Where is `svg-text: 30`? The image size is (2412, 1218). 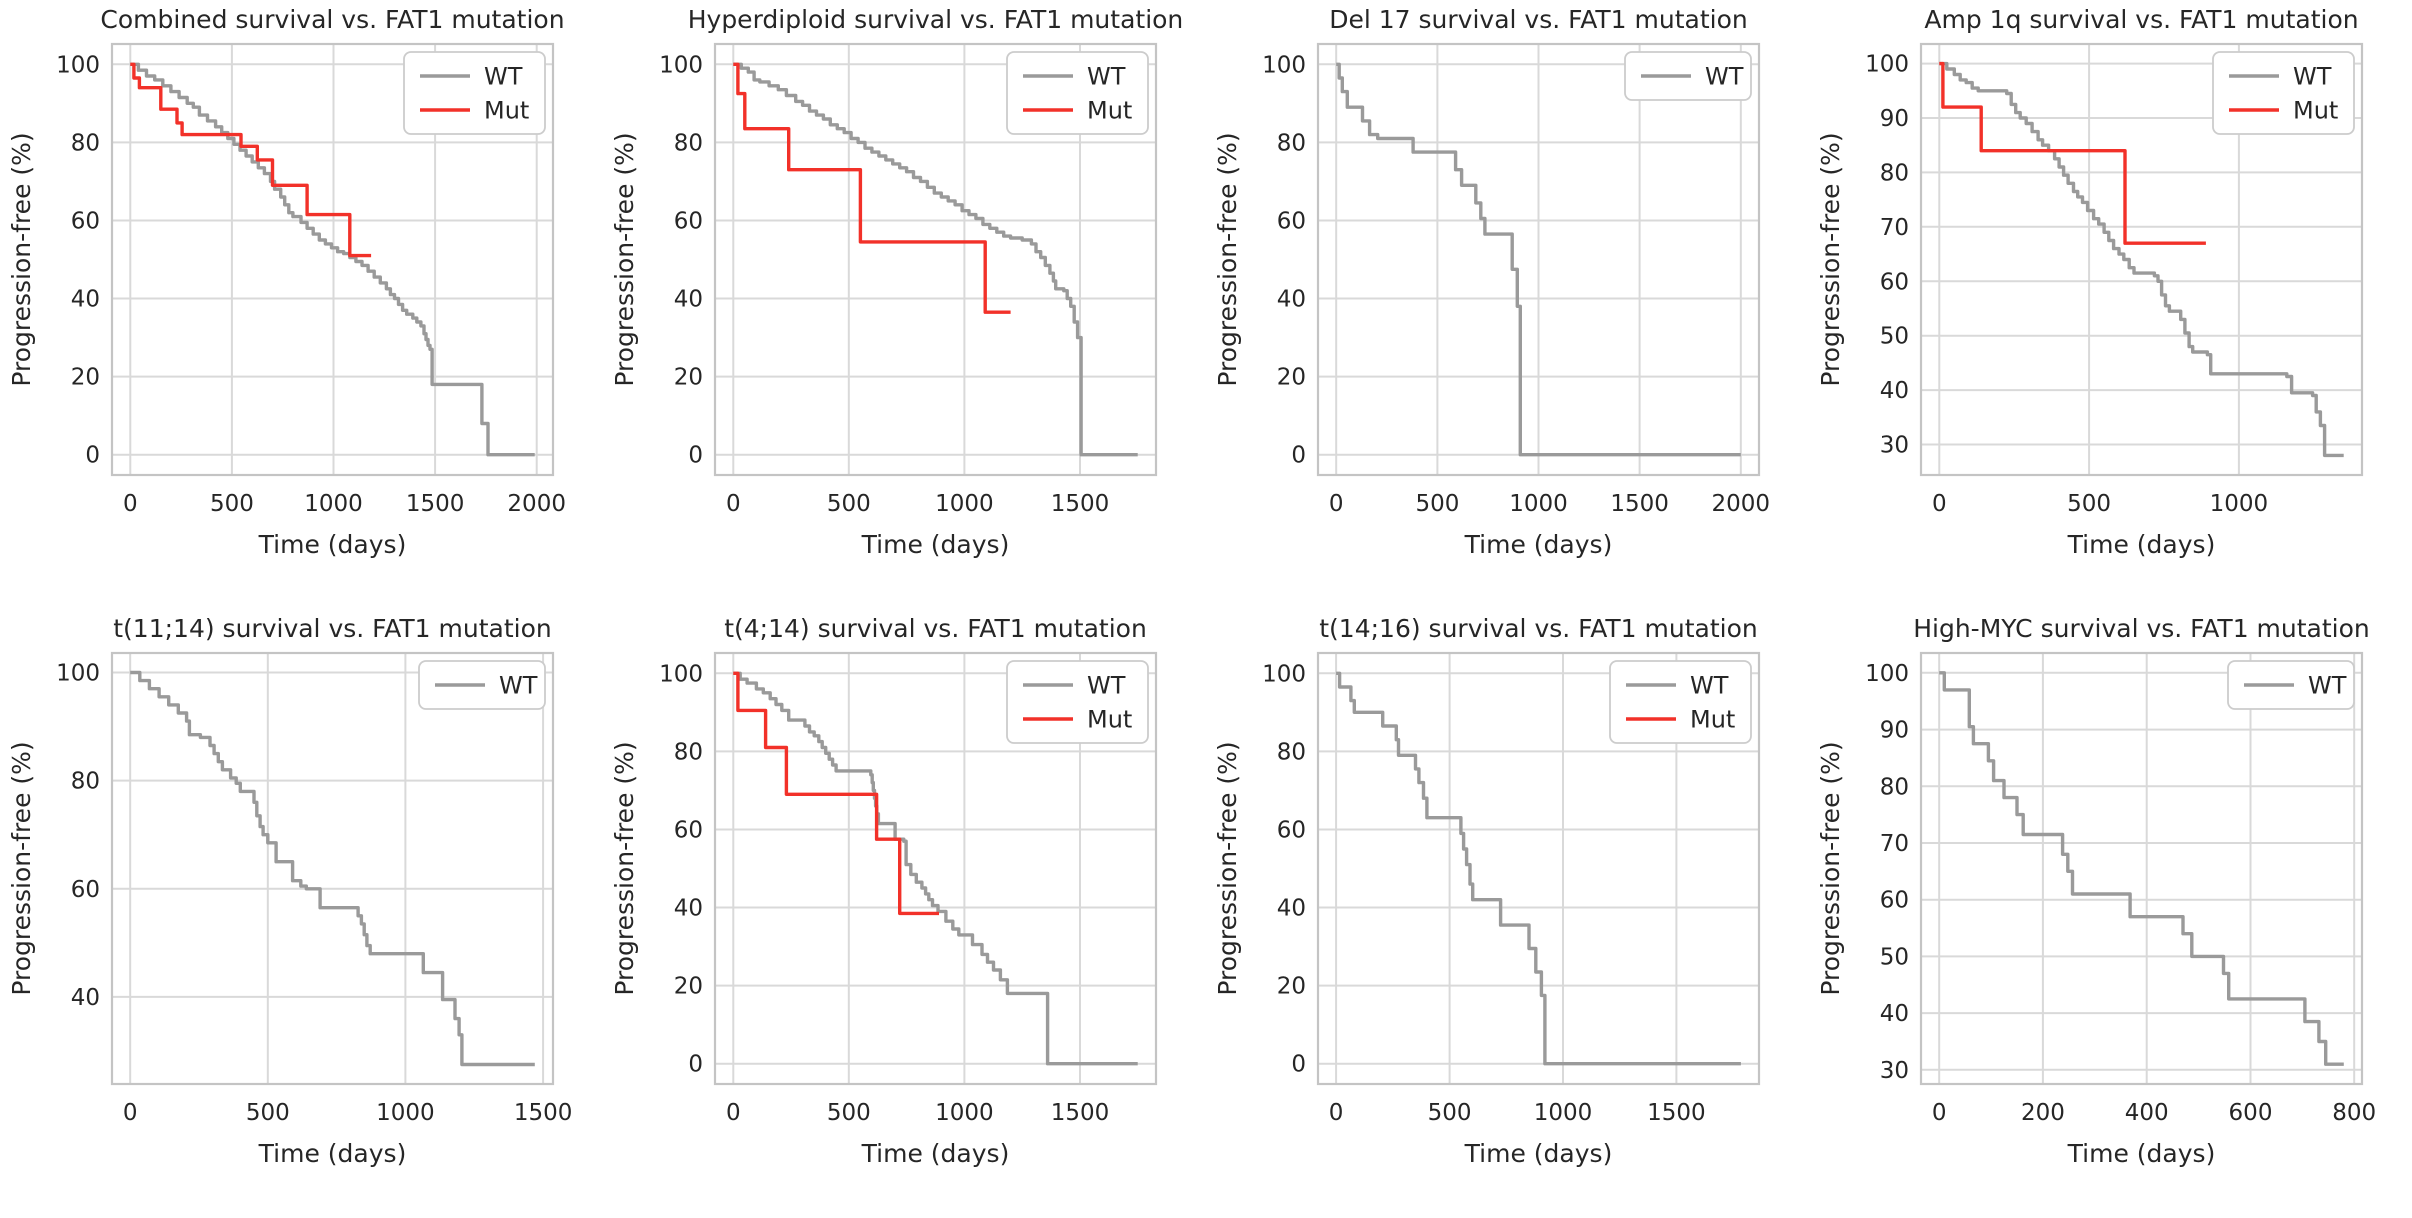 svg-text: 30 is located at coordinates (1894, 446).